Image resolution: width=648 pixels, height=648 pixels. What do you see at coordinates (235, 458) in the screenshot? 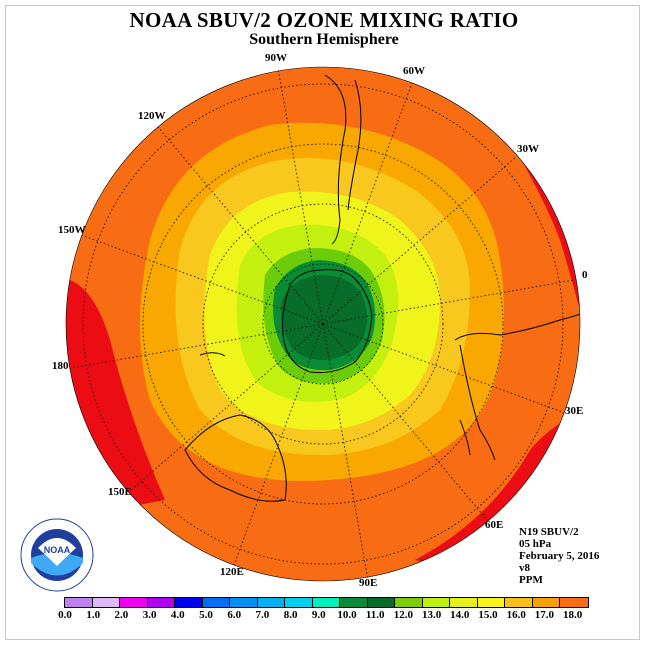
I see `australia-coast` at bounding box center [235, 458].